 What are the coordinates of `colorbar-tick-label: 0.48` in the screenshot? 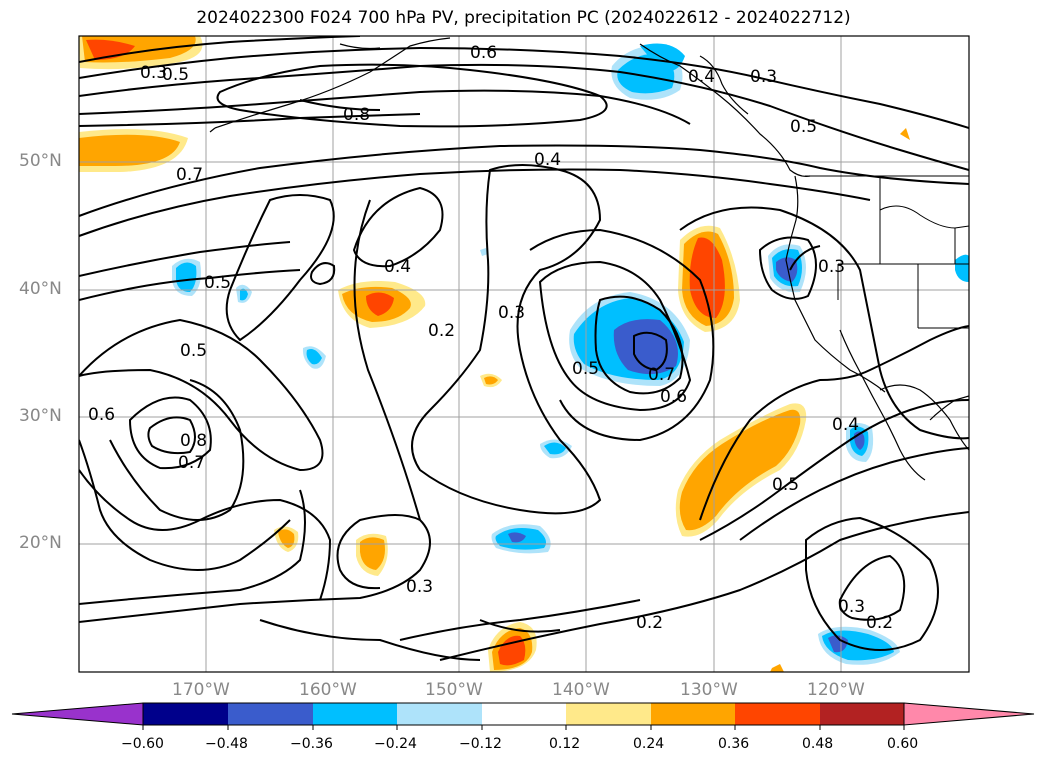 It's located at (818, 744).